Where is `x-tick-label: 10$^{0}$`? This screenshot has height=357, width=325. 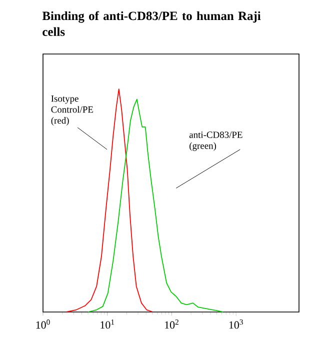
x-tick-label: 10$^{0}$ is located at coordinates (43, 324).